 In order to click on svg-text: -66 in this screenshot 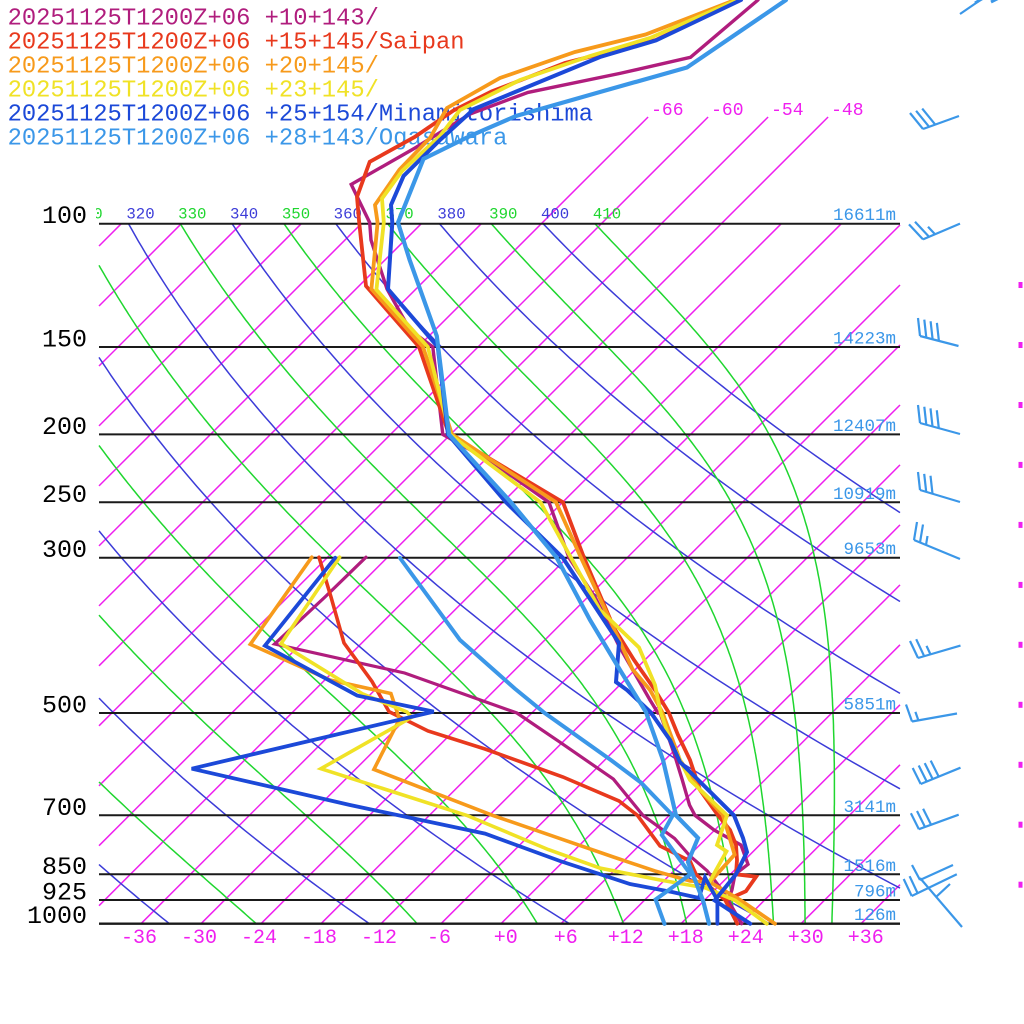, I will do `click(667, 111)`.